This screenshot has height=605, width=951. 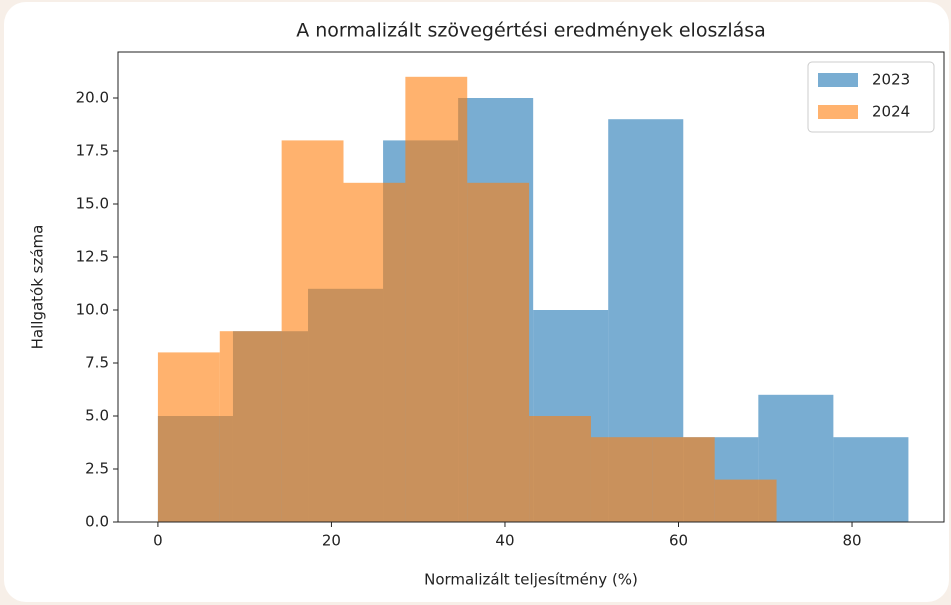 I want to click on y-tick-label: 0.0, so click(x=97, y=522).